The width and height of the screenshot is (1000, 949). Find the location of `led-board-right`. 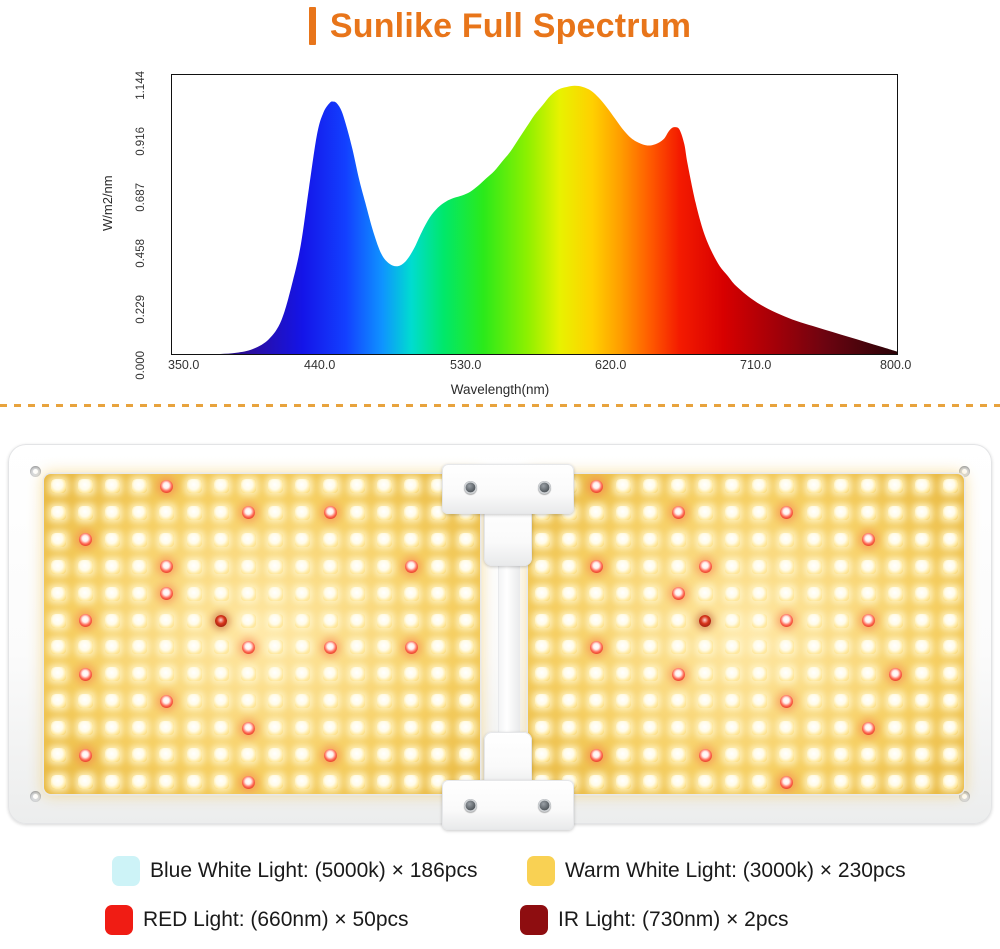

led-board-right is located at coordinates (746, 634).